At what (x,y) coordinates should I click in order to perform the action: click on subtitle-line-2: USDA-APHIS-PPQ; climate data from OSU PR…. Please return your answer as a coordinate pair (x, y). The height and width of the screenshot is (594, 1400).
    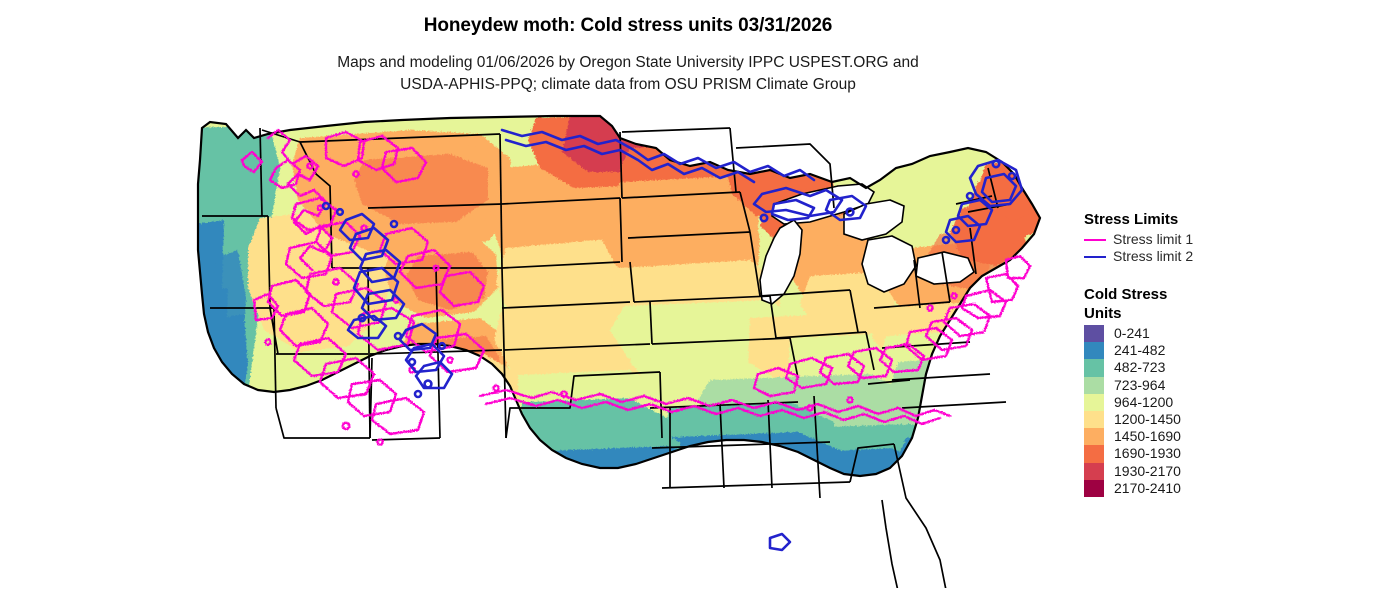
    Looking at the image, I should click on (628, 84).